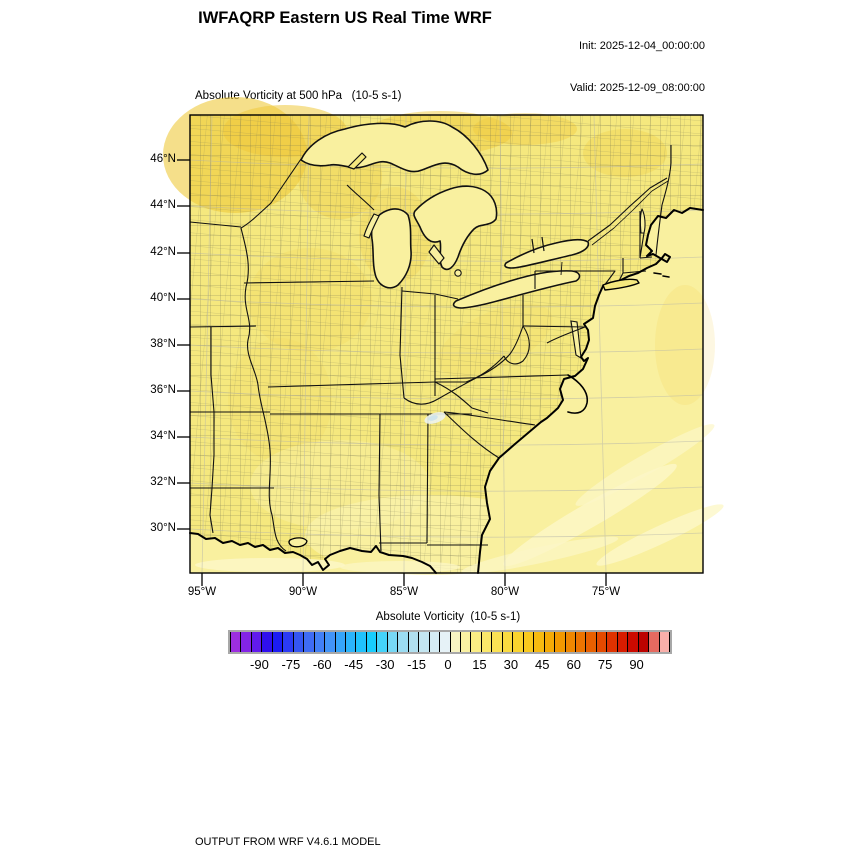 This screenshot has height=850, width=850. I want to click on colorbar-labels: -90 -75 -60 -45 -30 -15 0 15 30 45 60 75 90, so click(448, 665).